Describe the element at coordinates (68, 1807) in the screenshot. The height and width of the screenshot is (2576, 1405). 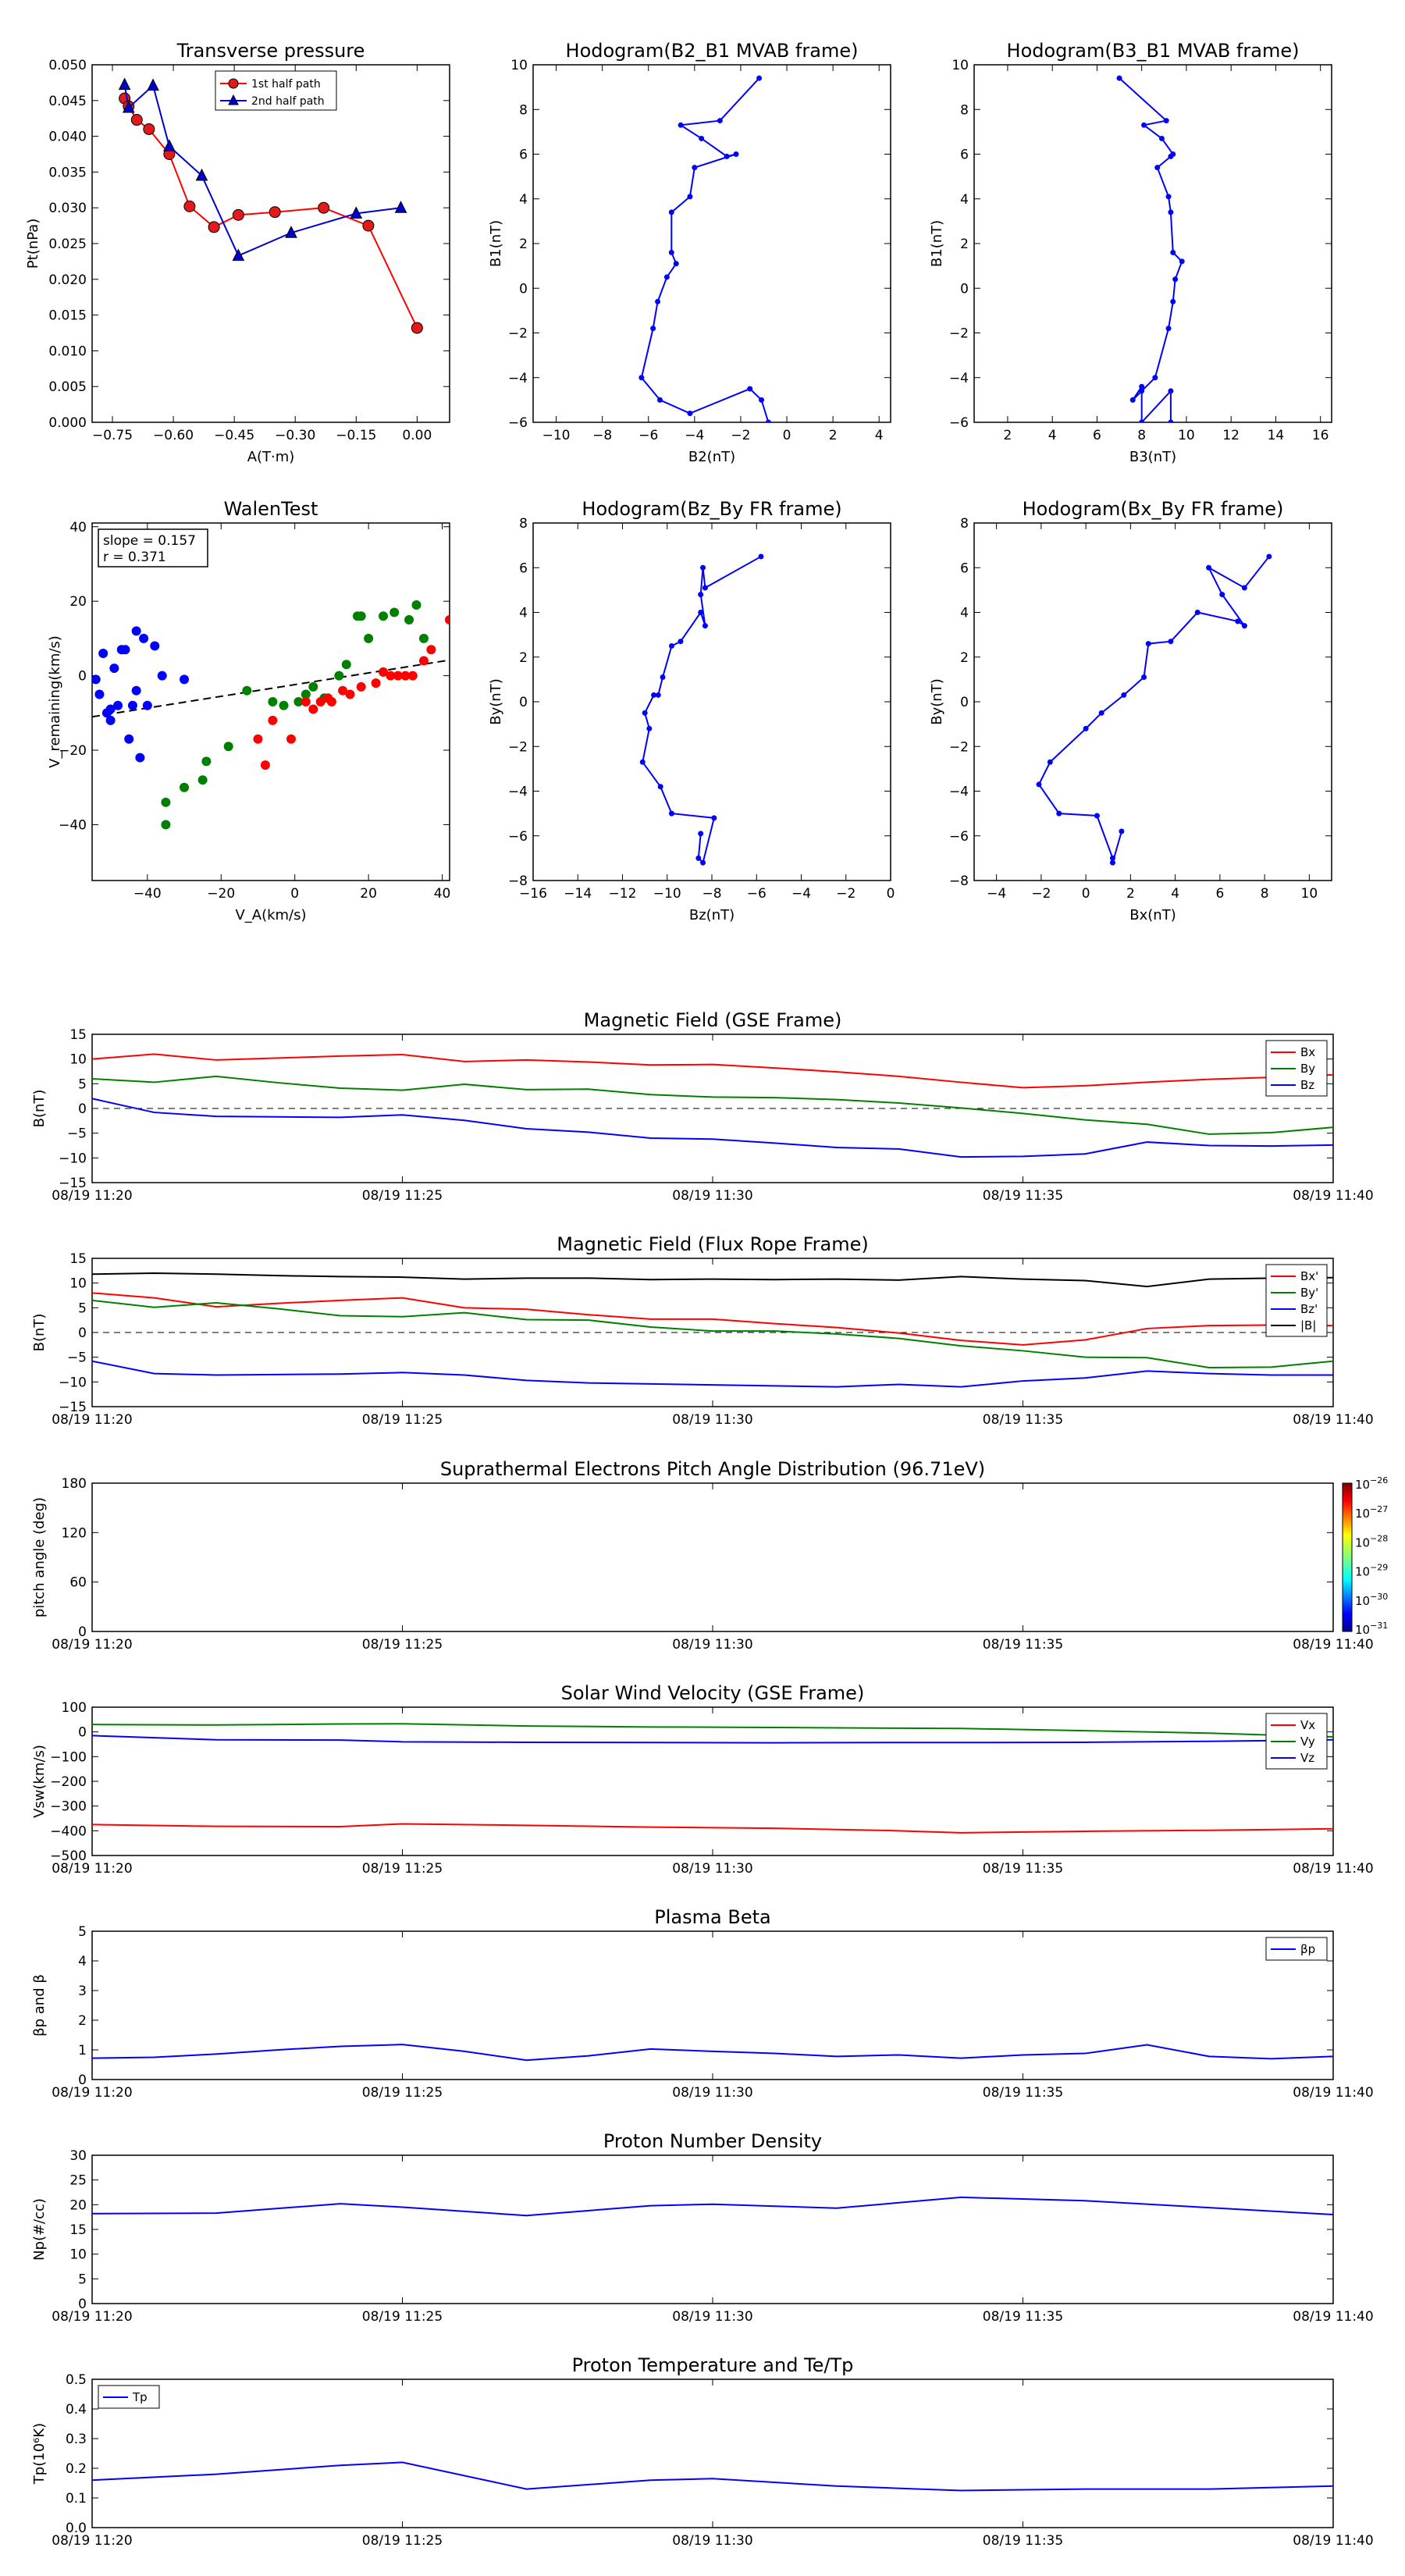
I see `y-tick-label: −300` at that location.